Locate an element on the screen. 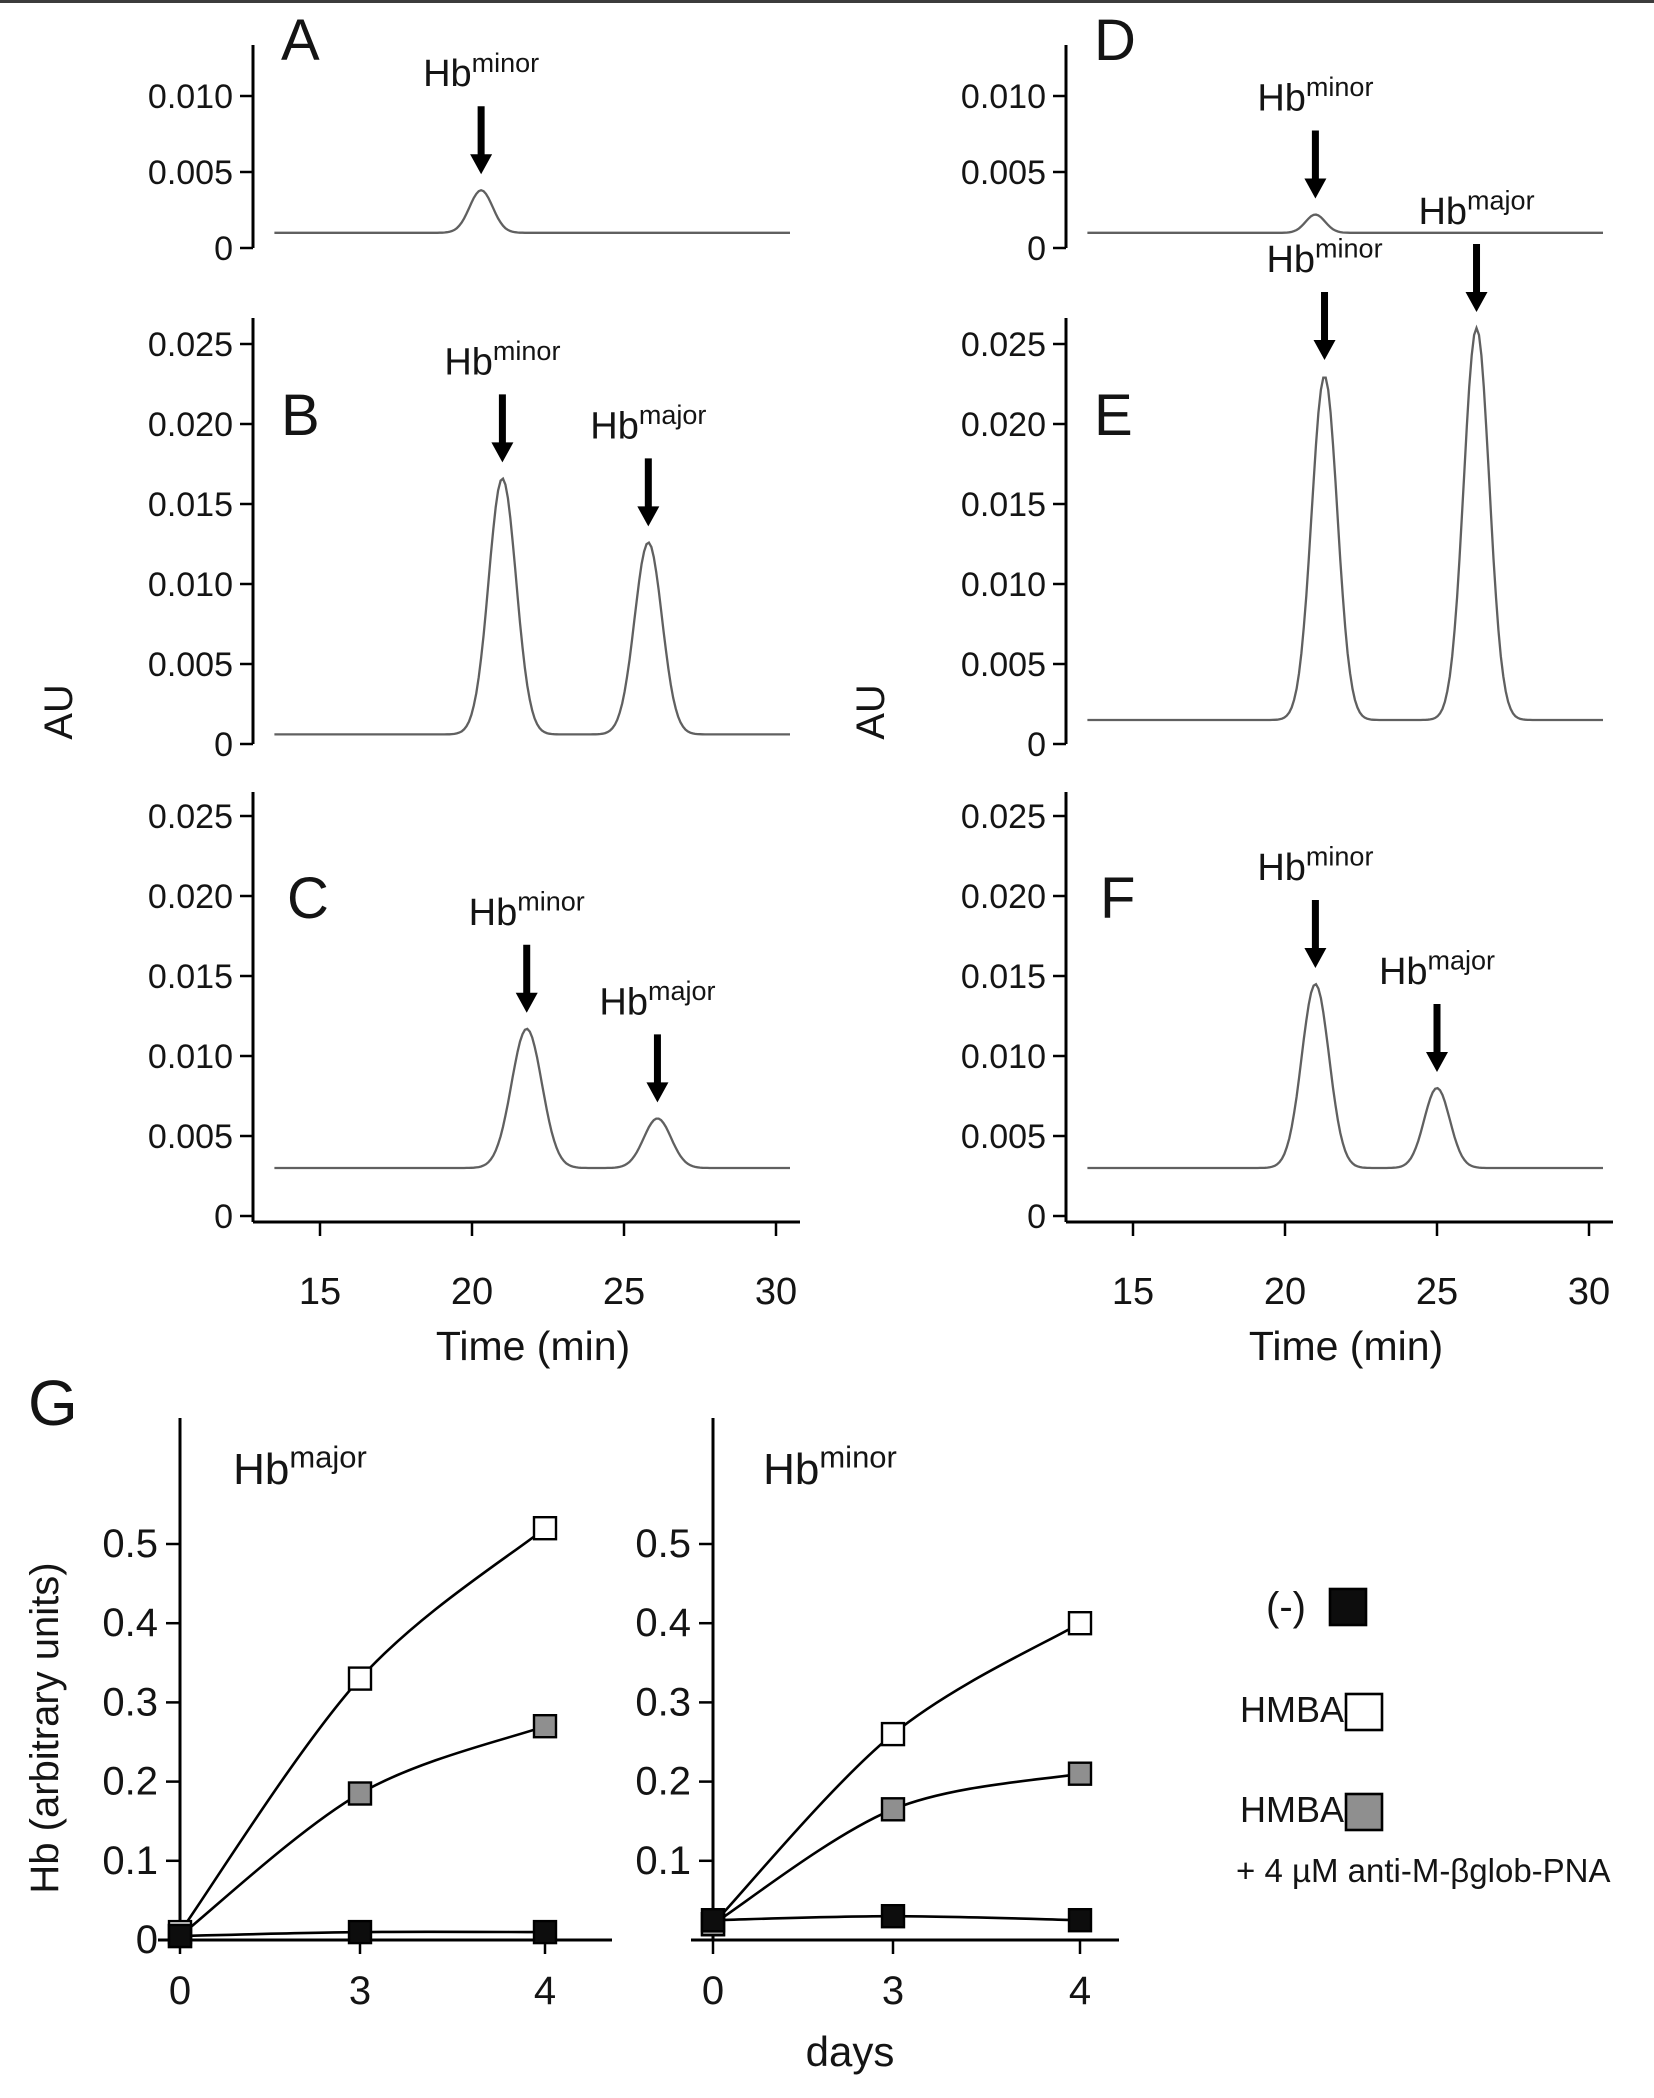  chart-title: Hbmajor is located at coordinates (300, 1466).